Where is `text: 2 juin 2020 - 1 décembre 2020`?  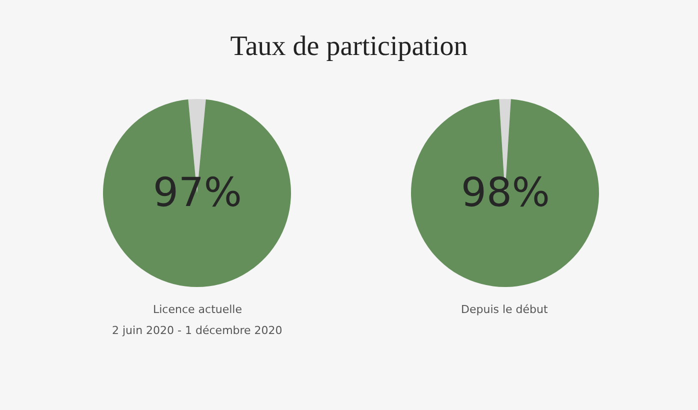
text: 2 juin 2020 - 1 décembre 2020 is located at coordinates (197, 330).